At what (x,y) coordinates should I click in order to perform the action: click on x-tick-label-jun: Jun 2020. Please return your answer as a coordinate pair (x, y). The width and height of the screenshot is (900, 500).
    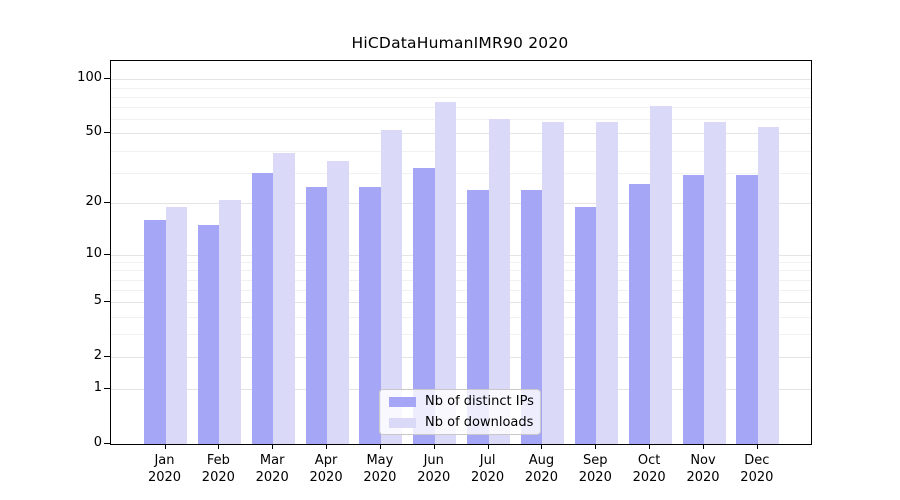
    Looking at the image, I should click on (434, 469).